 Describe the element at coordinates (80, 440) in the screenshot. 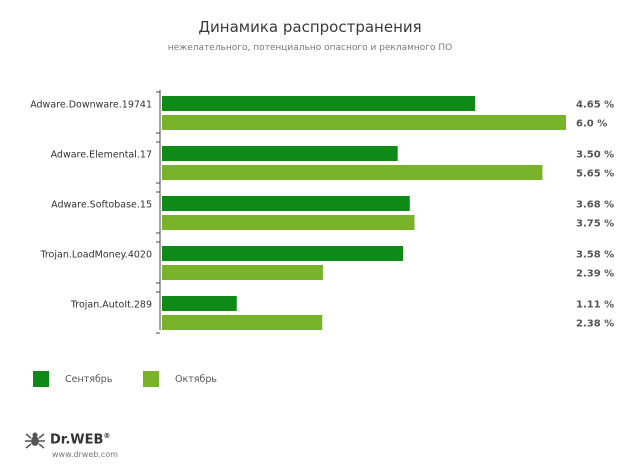

I see `brand-name: Dr.WEB®` at that location.